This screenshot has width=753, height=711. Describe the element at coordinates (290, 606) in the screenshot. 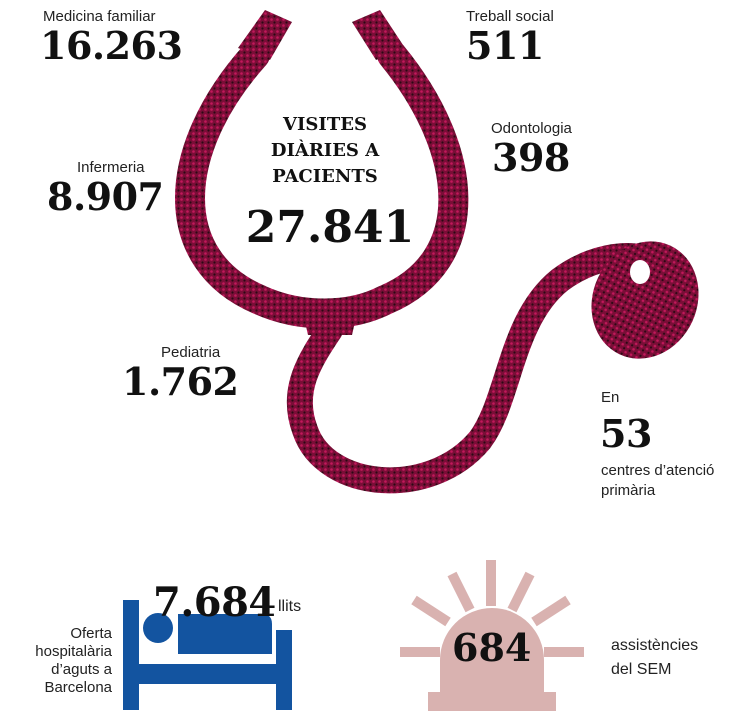

I see `hospital-unit: llits` at that location.